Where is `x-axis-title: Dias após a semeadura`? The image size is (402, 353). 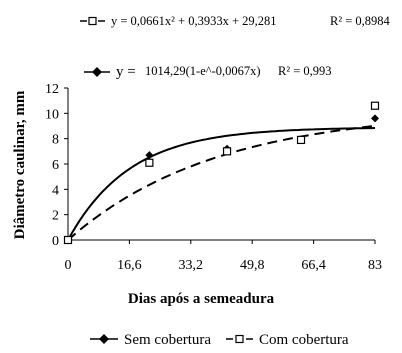
x-axis-title: Dias após a semeadura is located at coordinates (201, 299).